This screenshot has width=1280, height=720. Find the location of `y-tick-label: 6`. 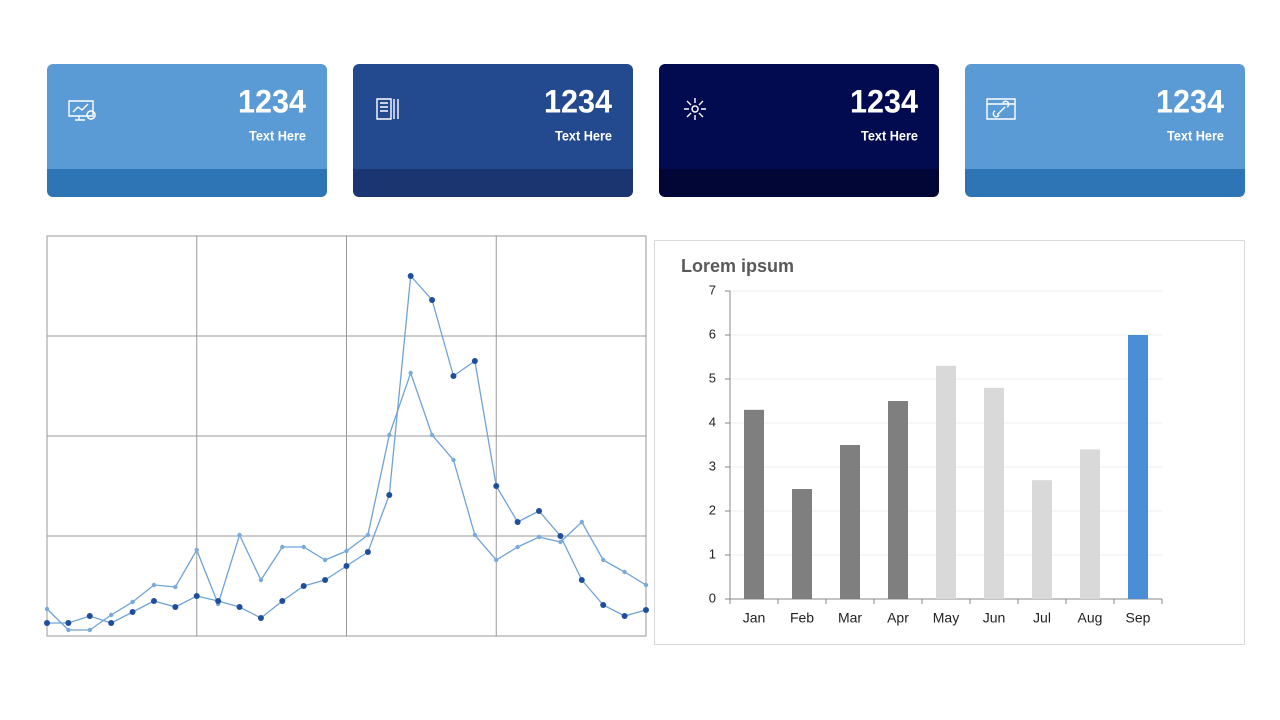

y-tick-label: 6 is located at coordinates (712, 333).